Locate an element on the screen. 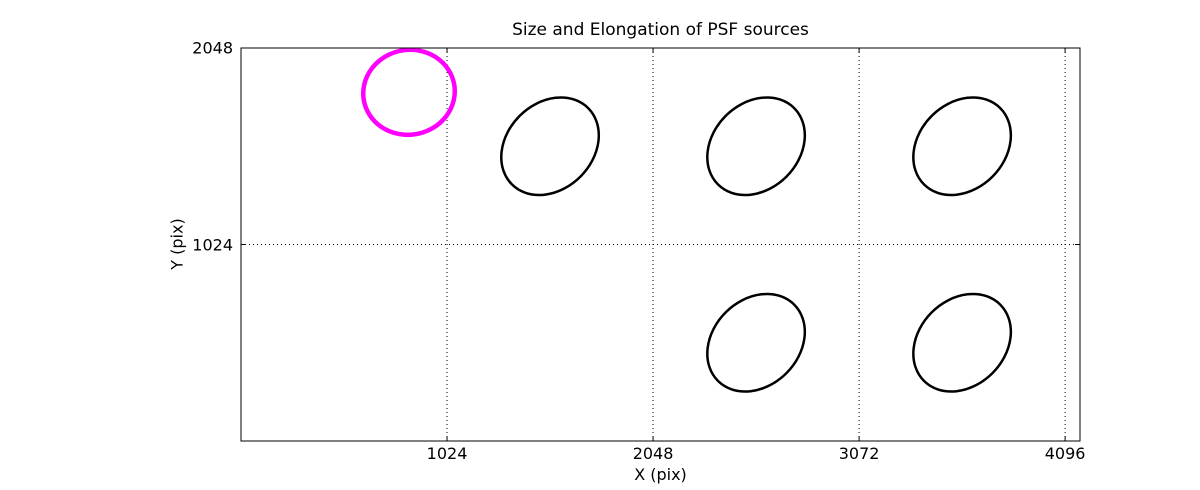 This screenshot has width=1200, height=490. x-axis-label: X (pix) is located at coordinates (660, 474).